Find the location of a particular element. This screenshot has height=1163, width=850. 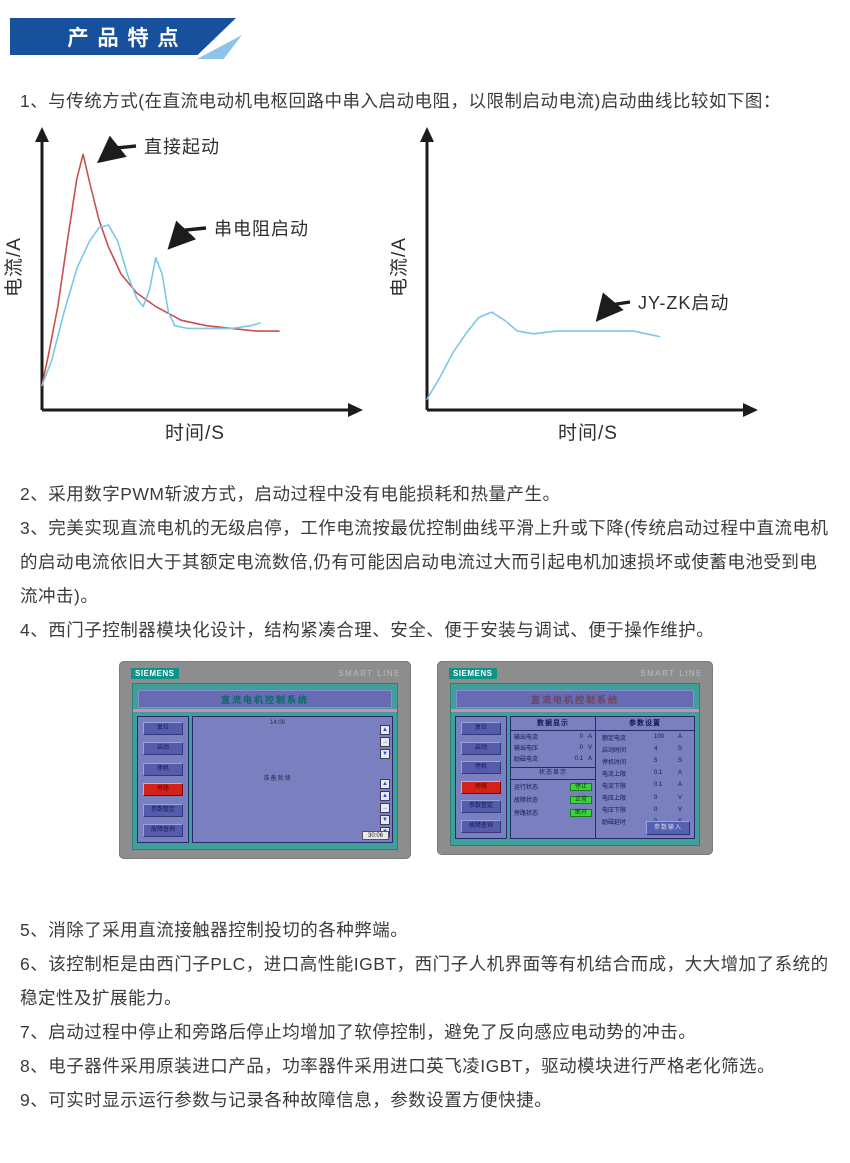

param-row: 电压上限 0 V is located at coordinates (645, 797).